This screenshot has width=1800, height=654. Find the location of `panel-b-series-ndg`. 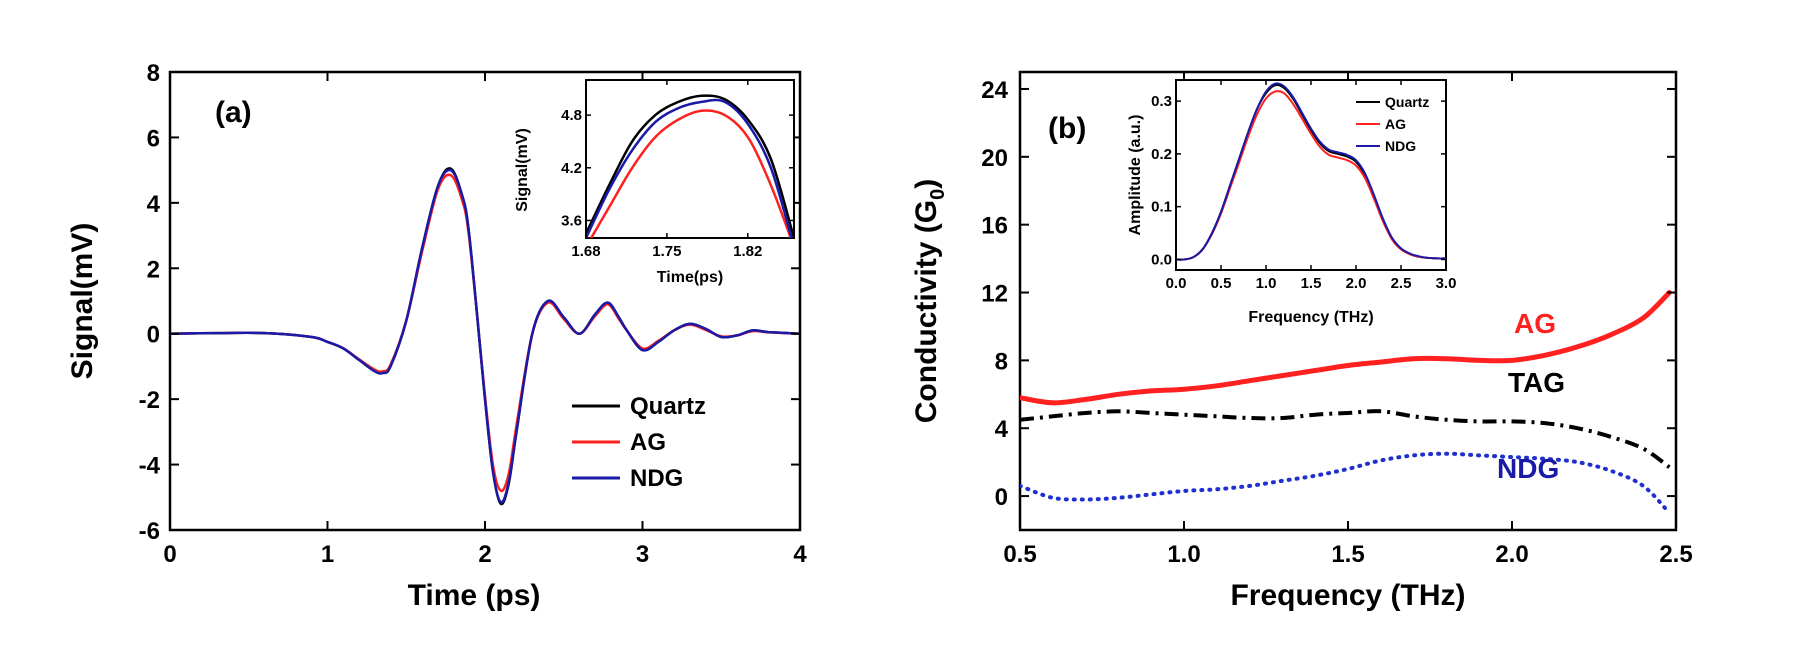

panel-b-series-ndg is located at coordinates (1346, 483).